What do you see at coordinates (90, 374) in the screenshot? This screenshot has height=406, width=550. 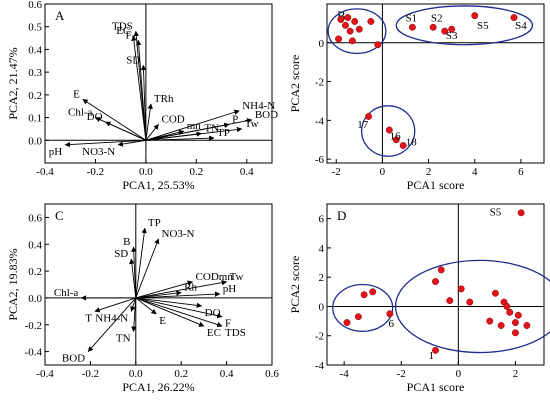 I see `x-tick-label: -0.2` at bounding box center [90, 374].